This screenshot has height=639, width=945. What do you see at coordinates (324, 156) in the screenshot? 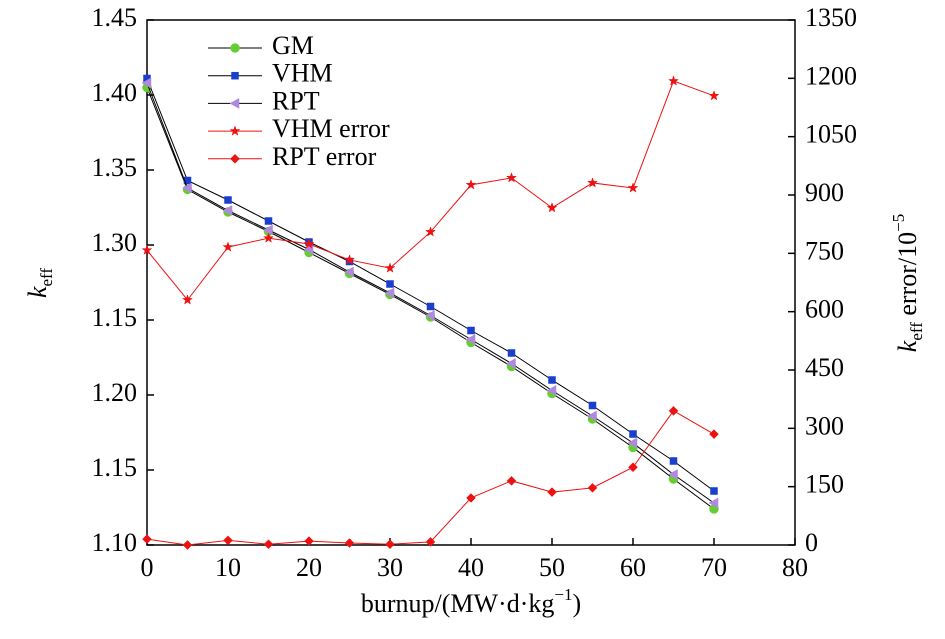
I see `legend-label: RPT error` at bounding box center [324, 156].